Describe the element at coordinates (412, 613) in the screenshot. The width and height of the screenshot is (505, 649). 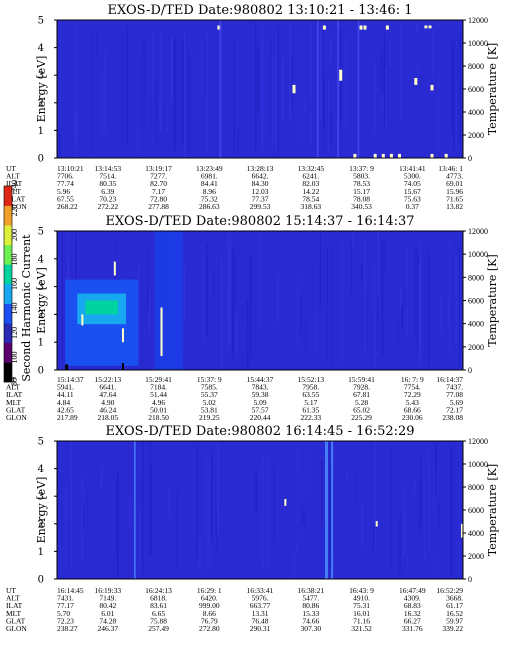
I see `orbit-row-value: 16.32` at that location.